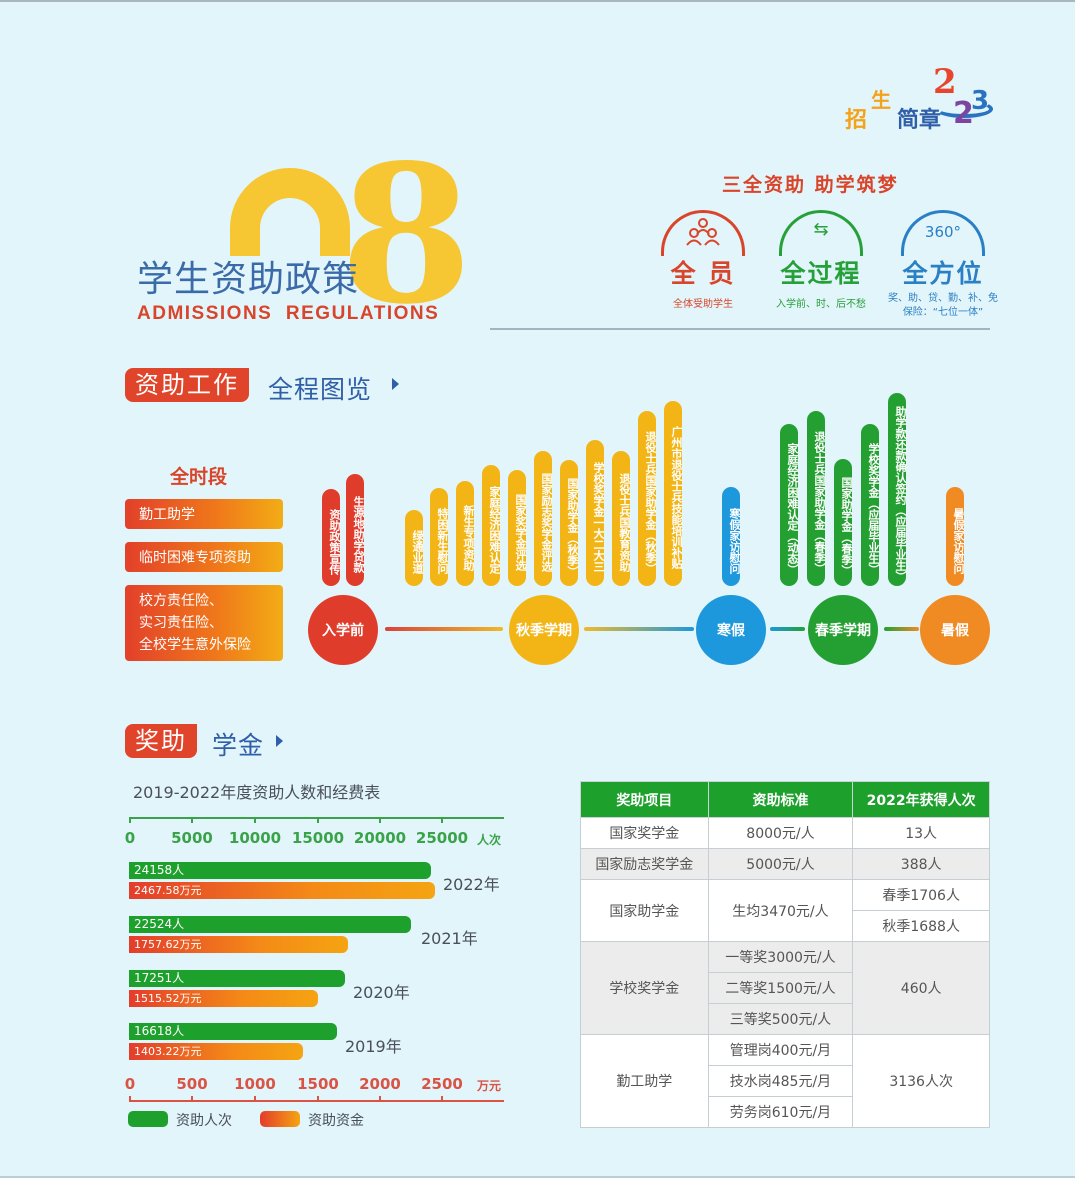 This screenshot has width=1075, height=1178. What do you see at coordinates (955, 536) in the screenshot?
I see `timeline-pill: 暑假家访慰问` at bounding box center [955, 536].